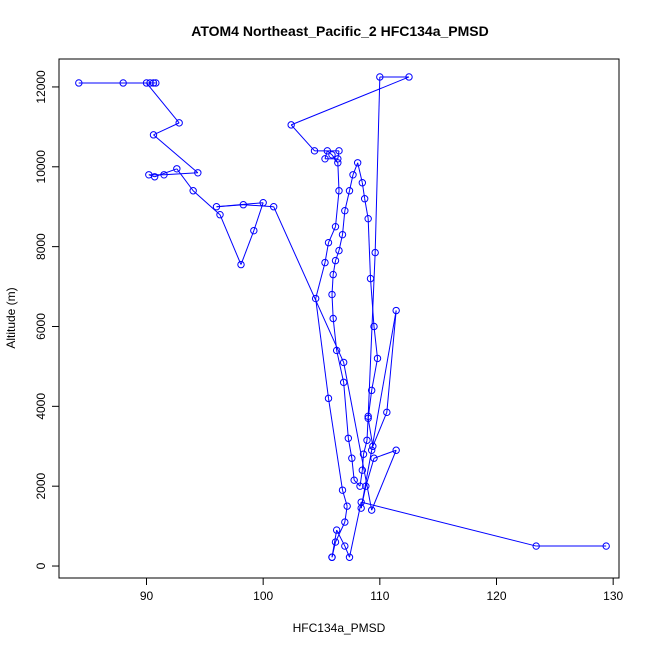 Image resolution: width=650 pixels, height=650 pixels. Describe the element at coordinates (41, 406) in the screenshot. I see `y-tick-label: 4000` at that location.